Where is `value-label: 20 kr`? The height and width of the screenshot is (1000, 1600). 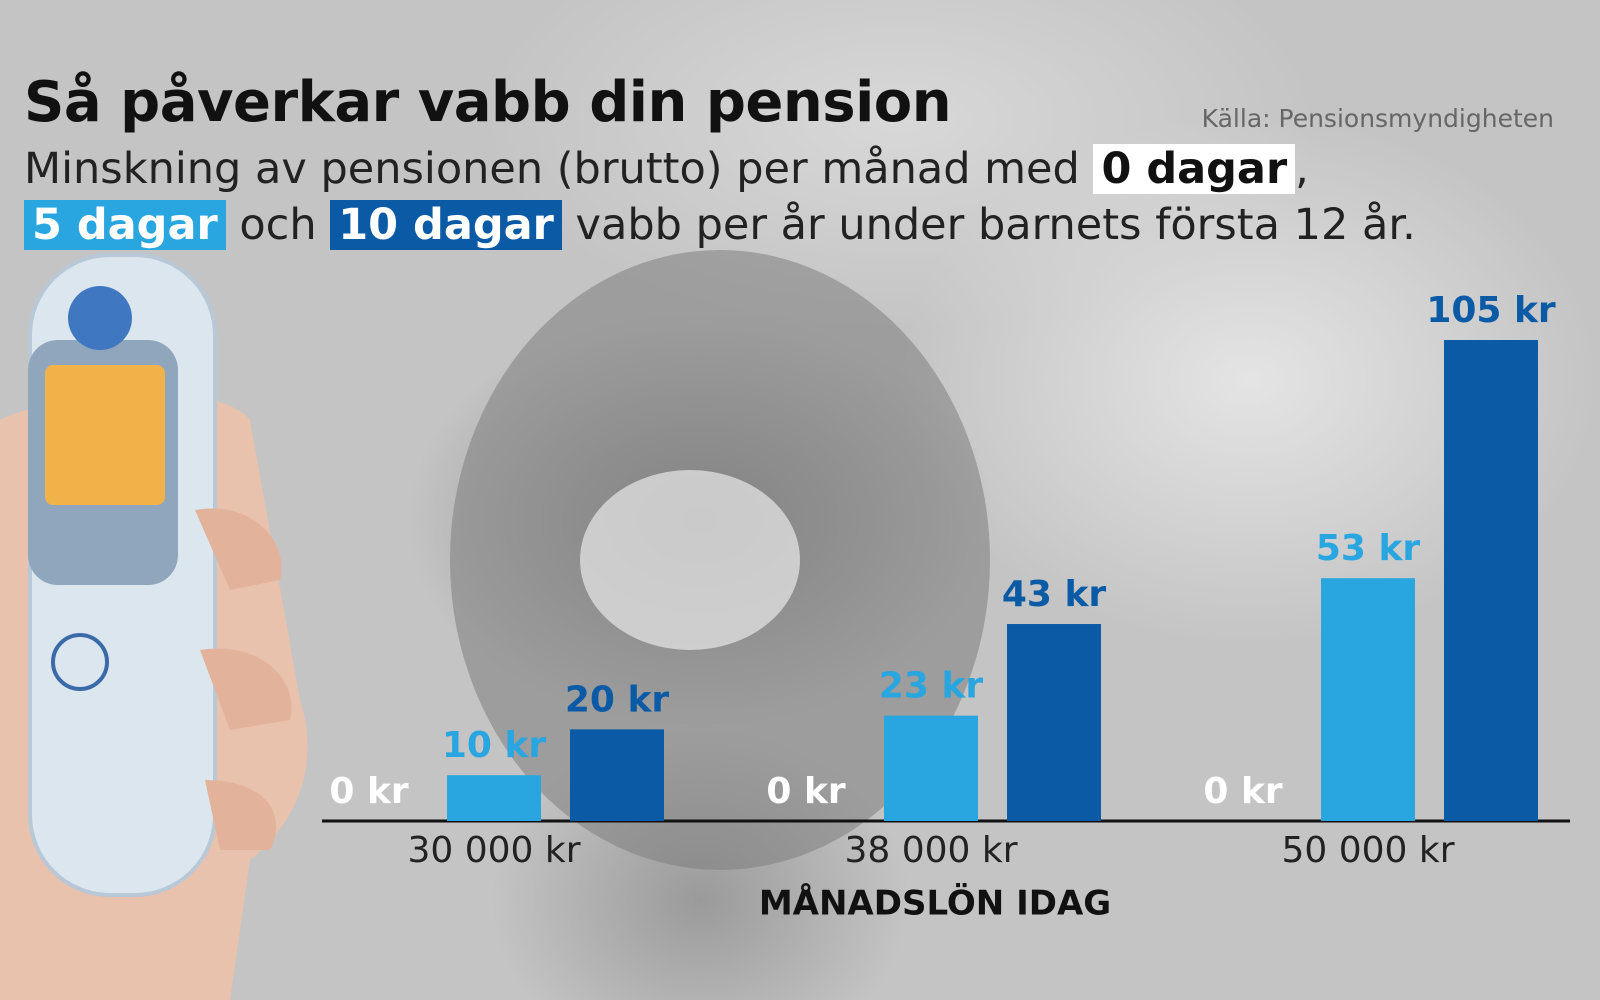 value-label: 20 kr is located at coordinates (617, 699).